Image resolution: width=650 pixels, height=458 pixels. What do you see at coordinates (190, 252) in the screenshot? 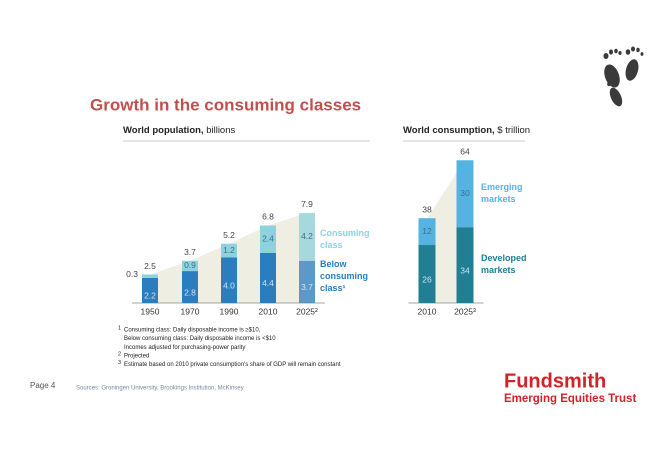
I see `total-label: 3.7` at bounding box center [190, 252].